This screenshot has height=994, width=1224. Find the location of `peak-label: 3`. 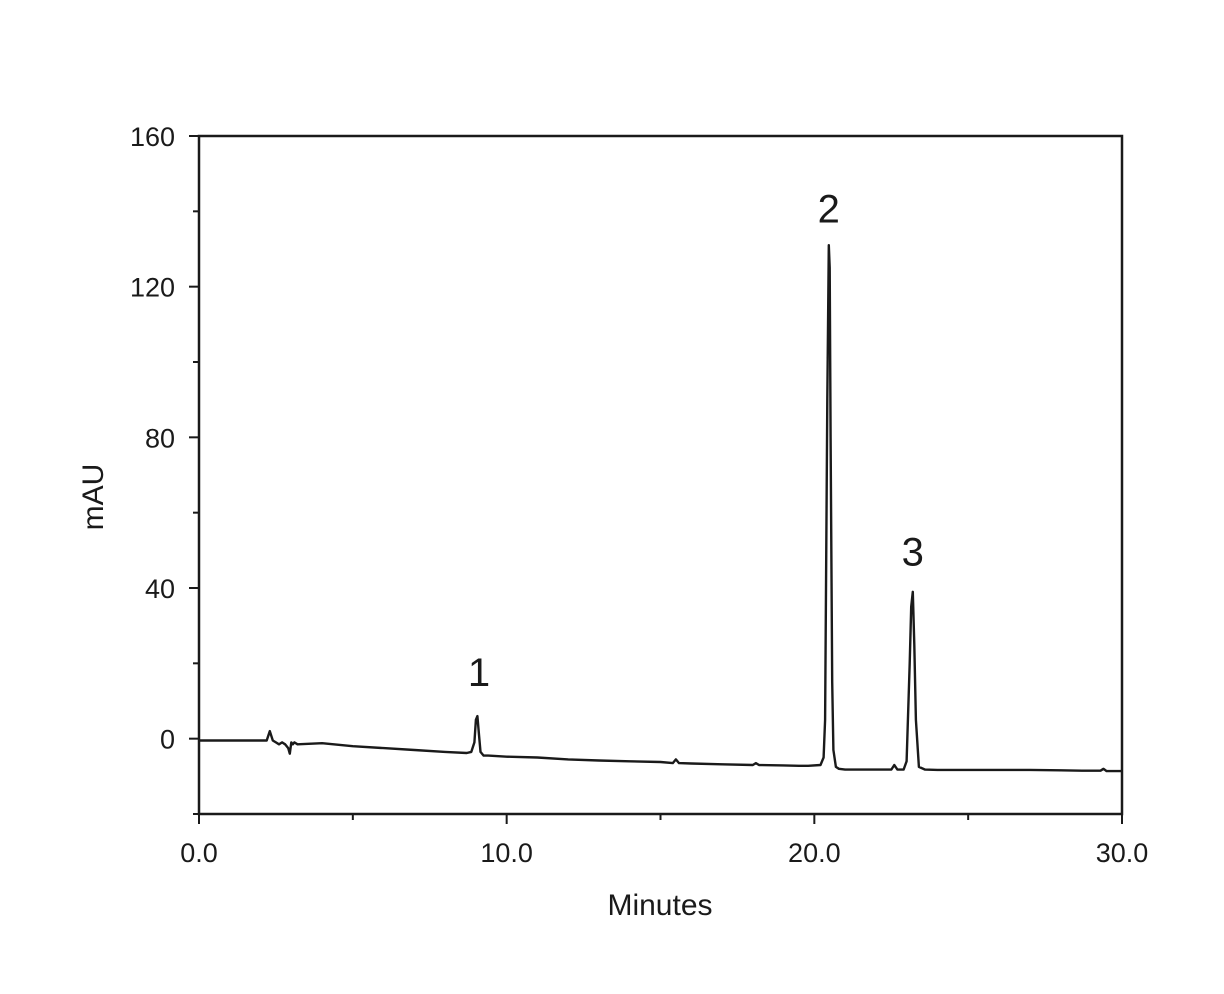

peak-label: 3 is located at coordinates (913, 552).